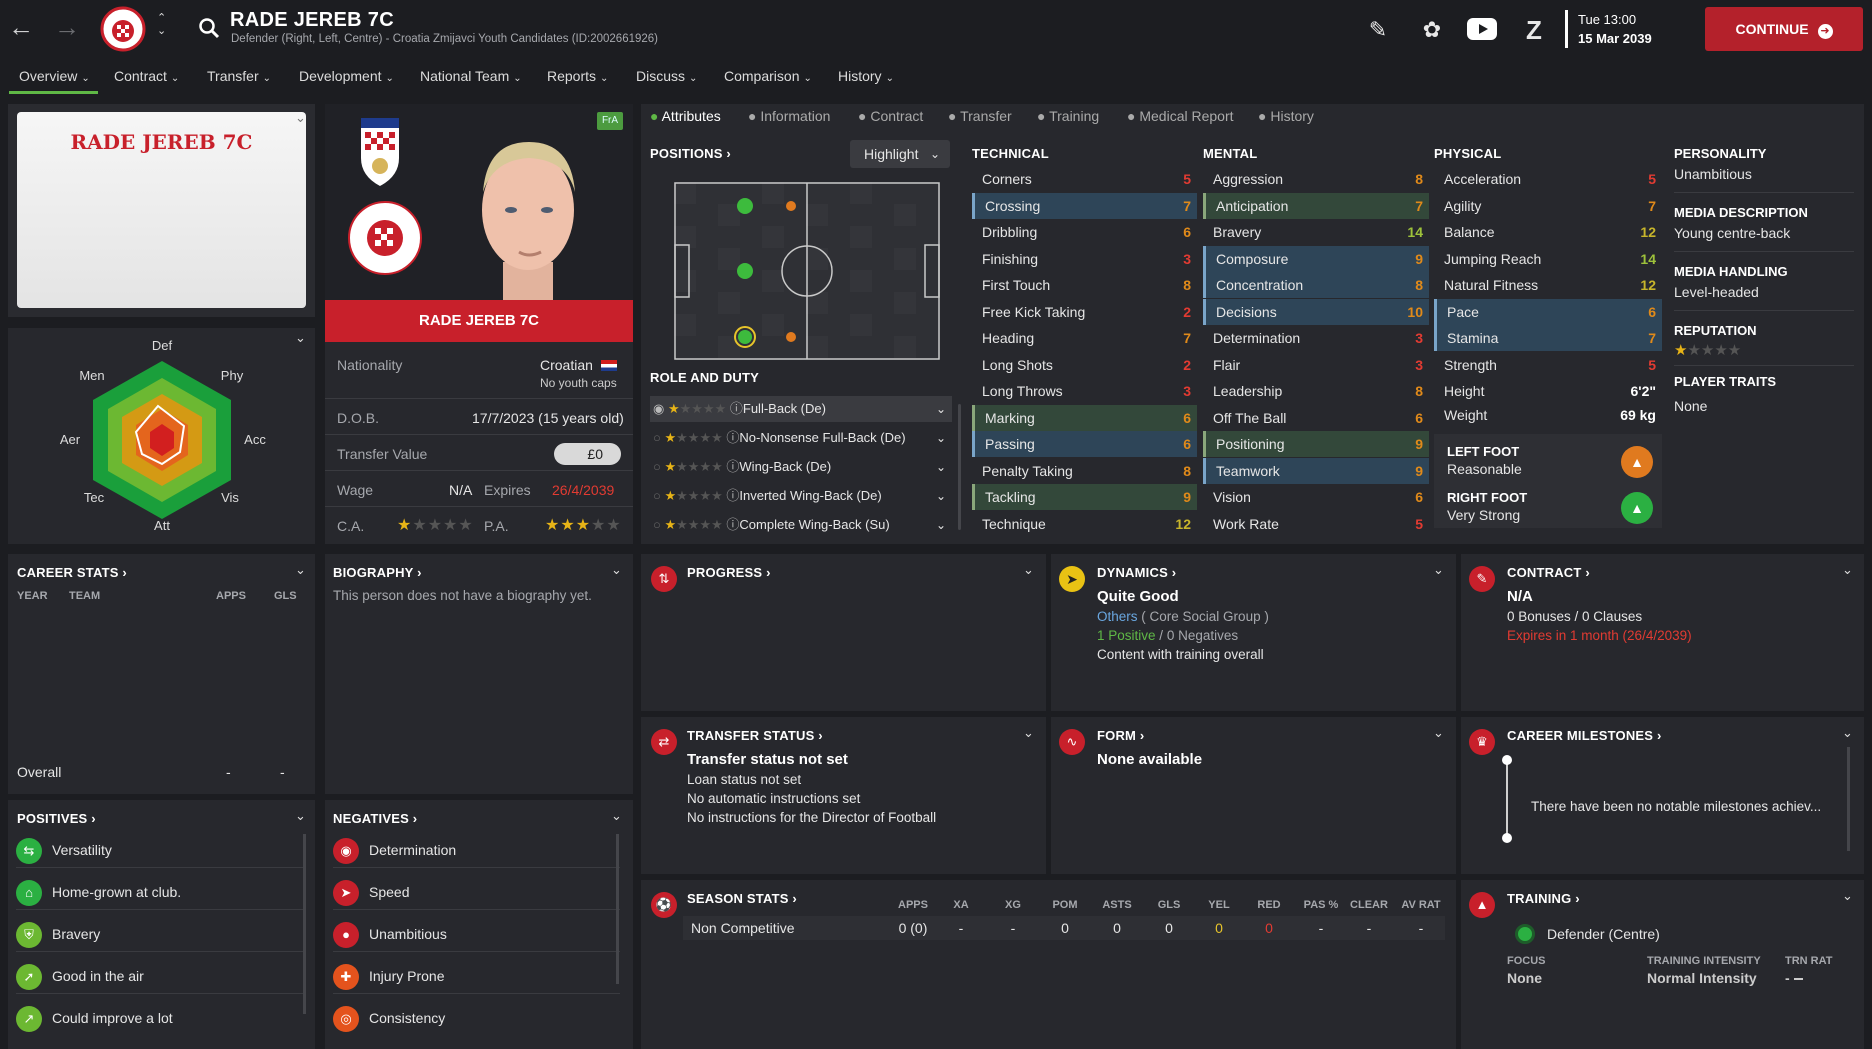 The image size is (1872, 1049). I want to click on attr-row: Long Shots 2, so click(1086, 364).